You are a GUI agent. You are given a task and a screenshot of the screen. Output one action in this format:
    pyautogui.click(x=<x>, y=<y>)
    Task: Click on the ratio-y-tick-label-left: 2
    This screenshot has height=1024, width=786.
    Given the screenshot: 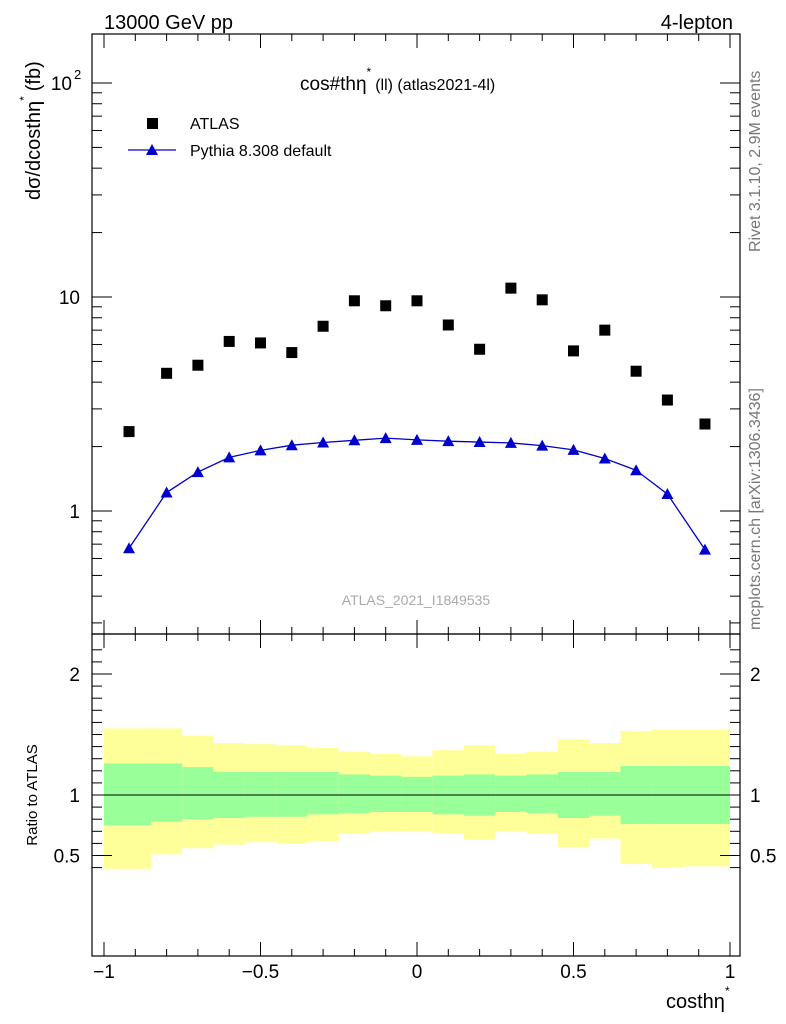 What is the action you would take?
    pyautogui.click(x=74, y=675)
    